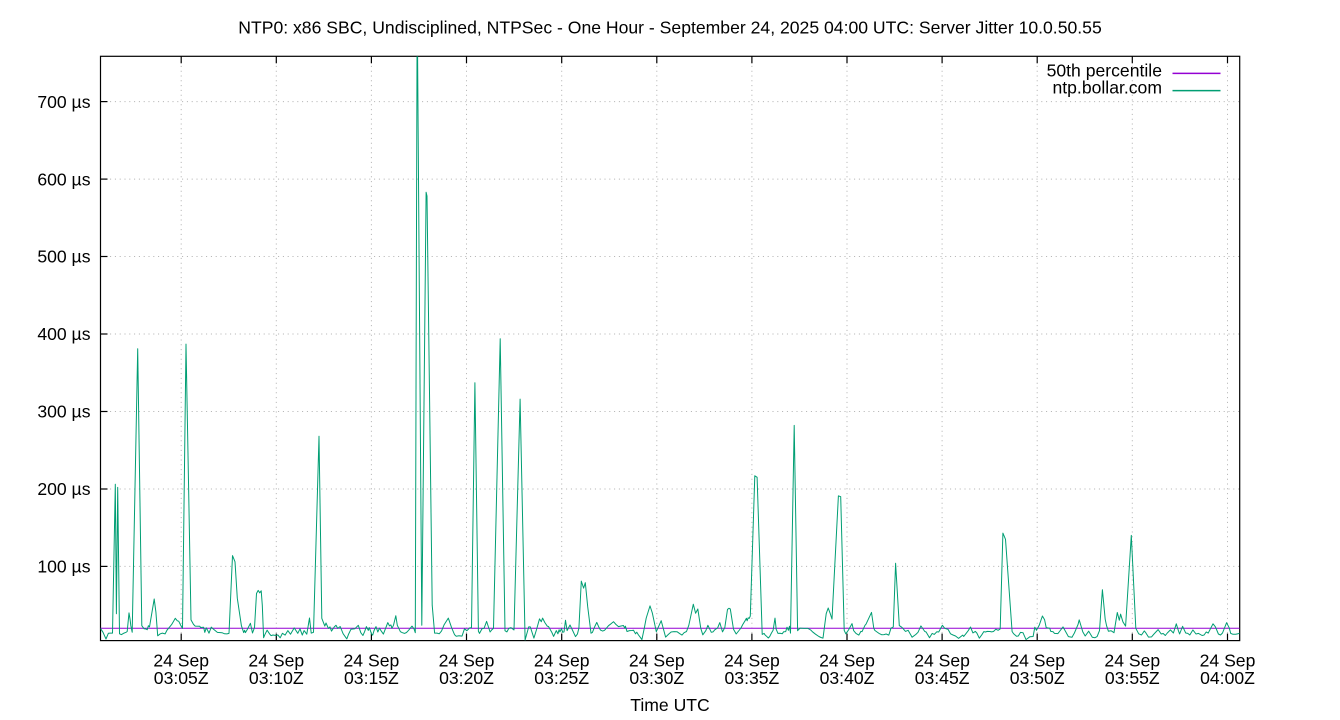 This screenshot has width=1340, height=720. What do you see at coordinates (181, 678) in the screenshot?
I see `svg-text: 03:05Z` at bounding box center [181, 678].